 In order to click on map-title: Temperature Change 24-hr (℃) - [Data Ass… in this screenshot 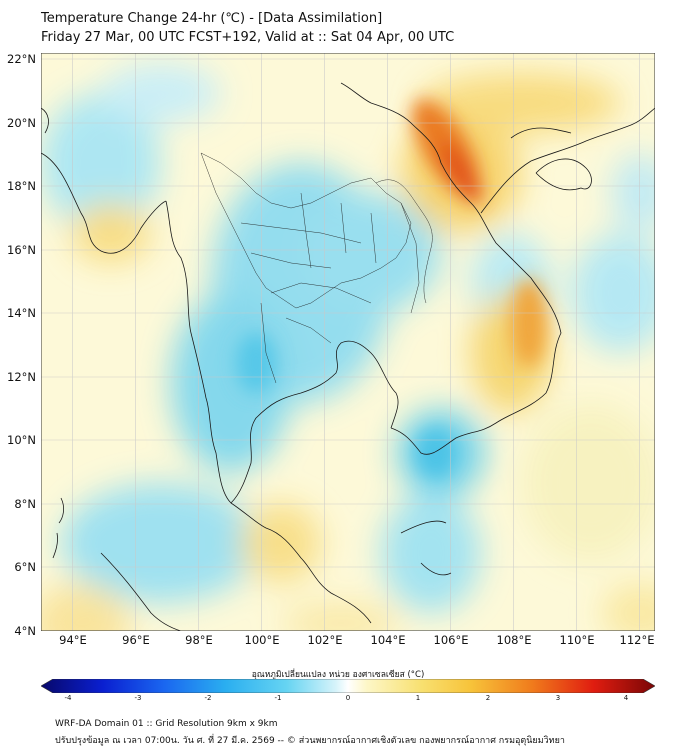, I will do `click(212, 18)`.